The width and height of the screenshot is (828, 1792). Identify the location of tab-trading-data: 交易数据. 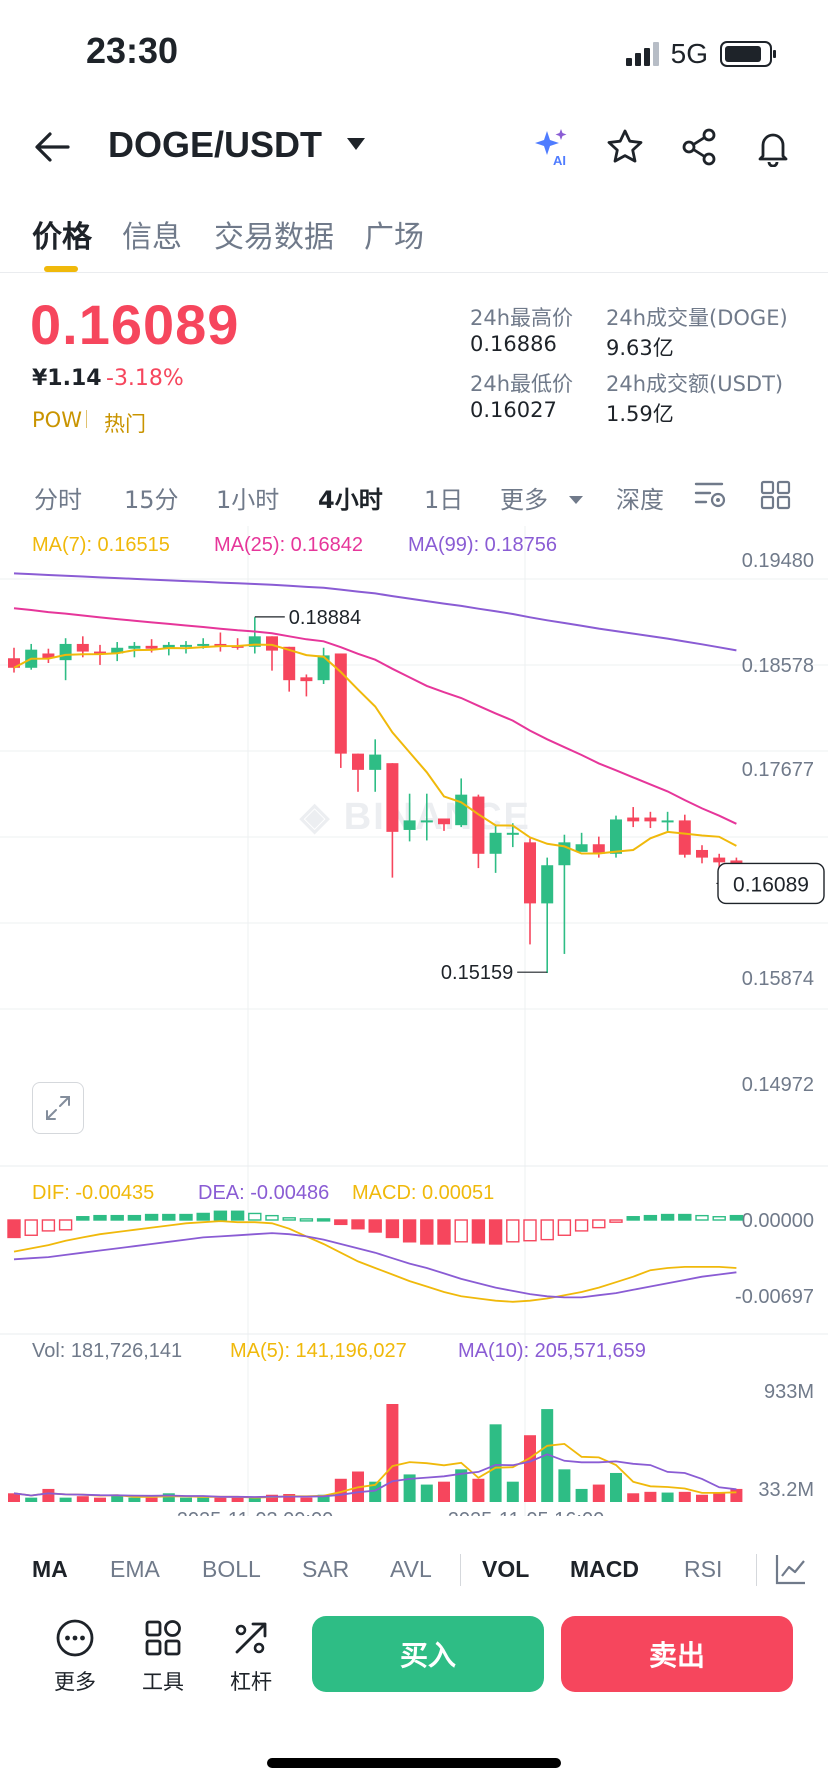
(274, 237).